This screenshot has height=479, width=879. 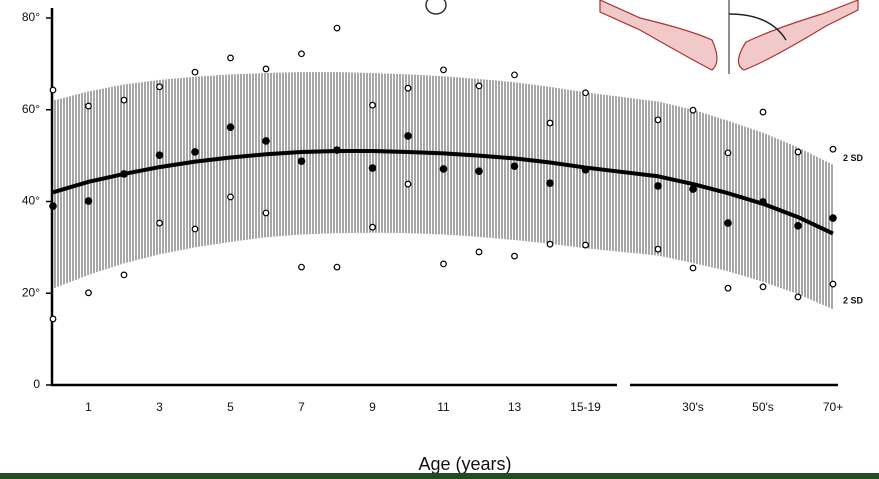 What do you see at coordinates (464, 464) in the screenshot?
I see `x-axis-title: Age (years)` at bounding box center [464, 464].